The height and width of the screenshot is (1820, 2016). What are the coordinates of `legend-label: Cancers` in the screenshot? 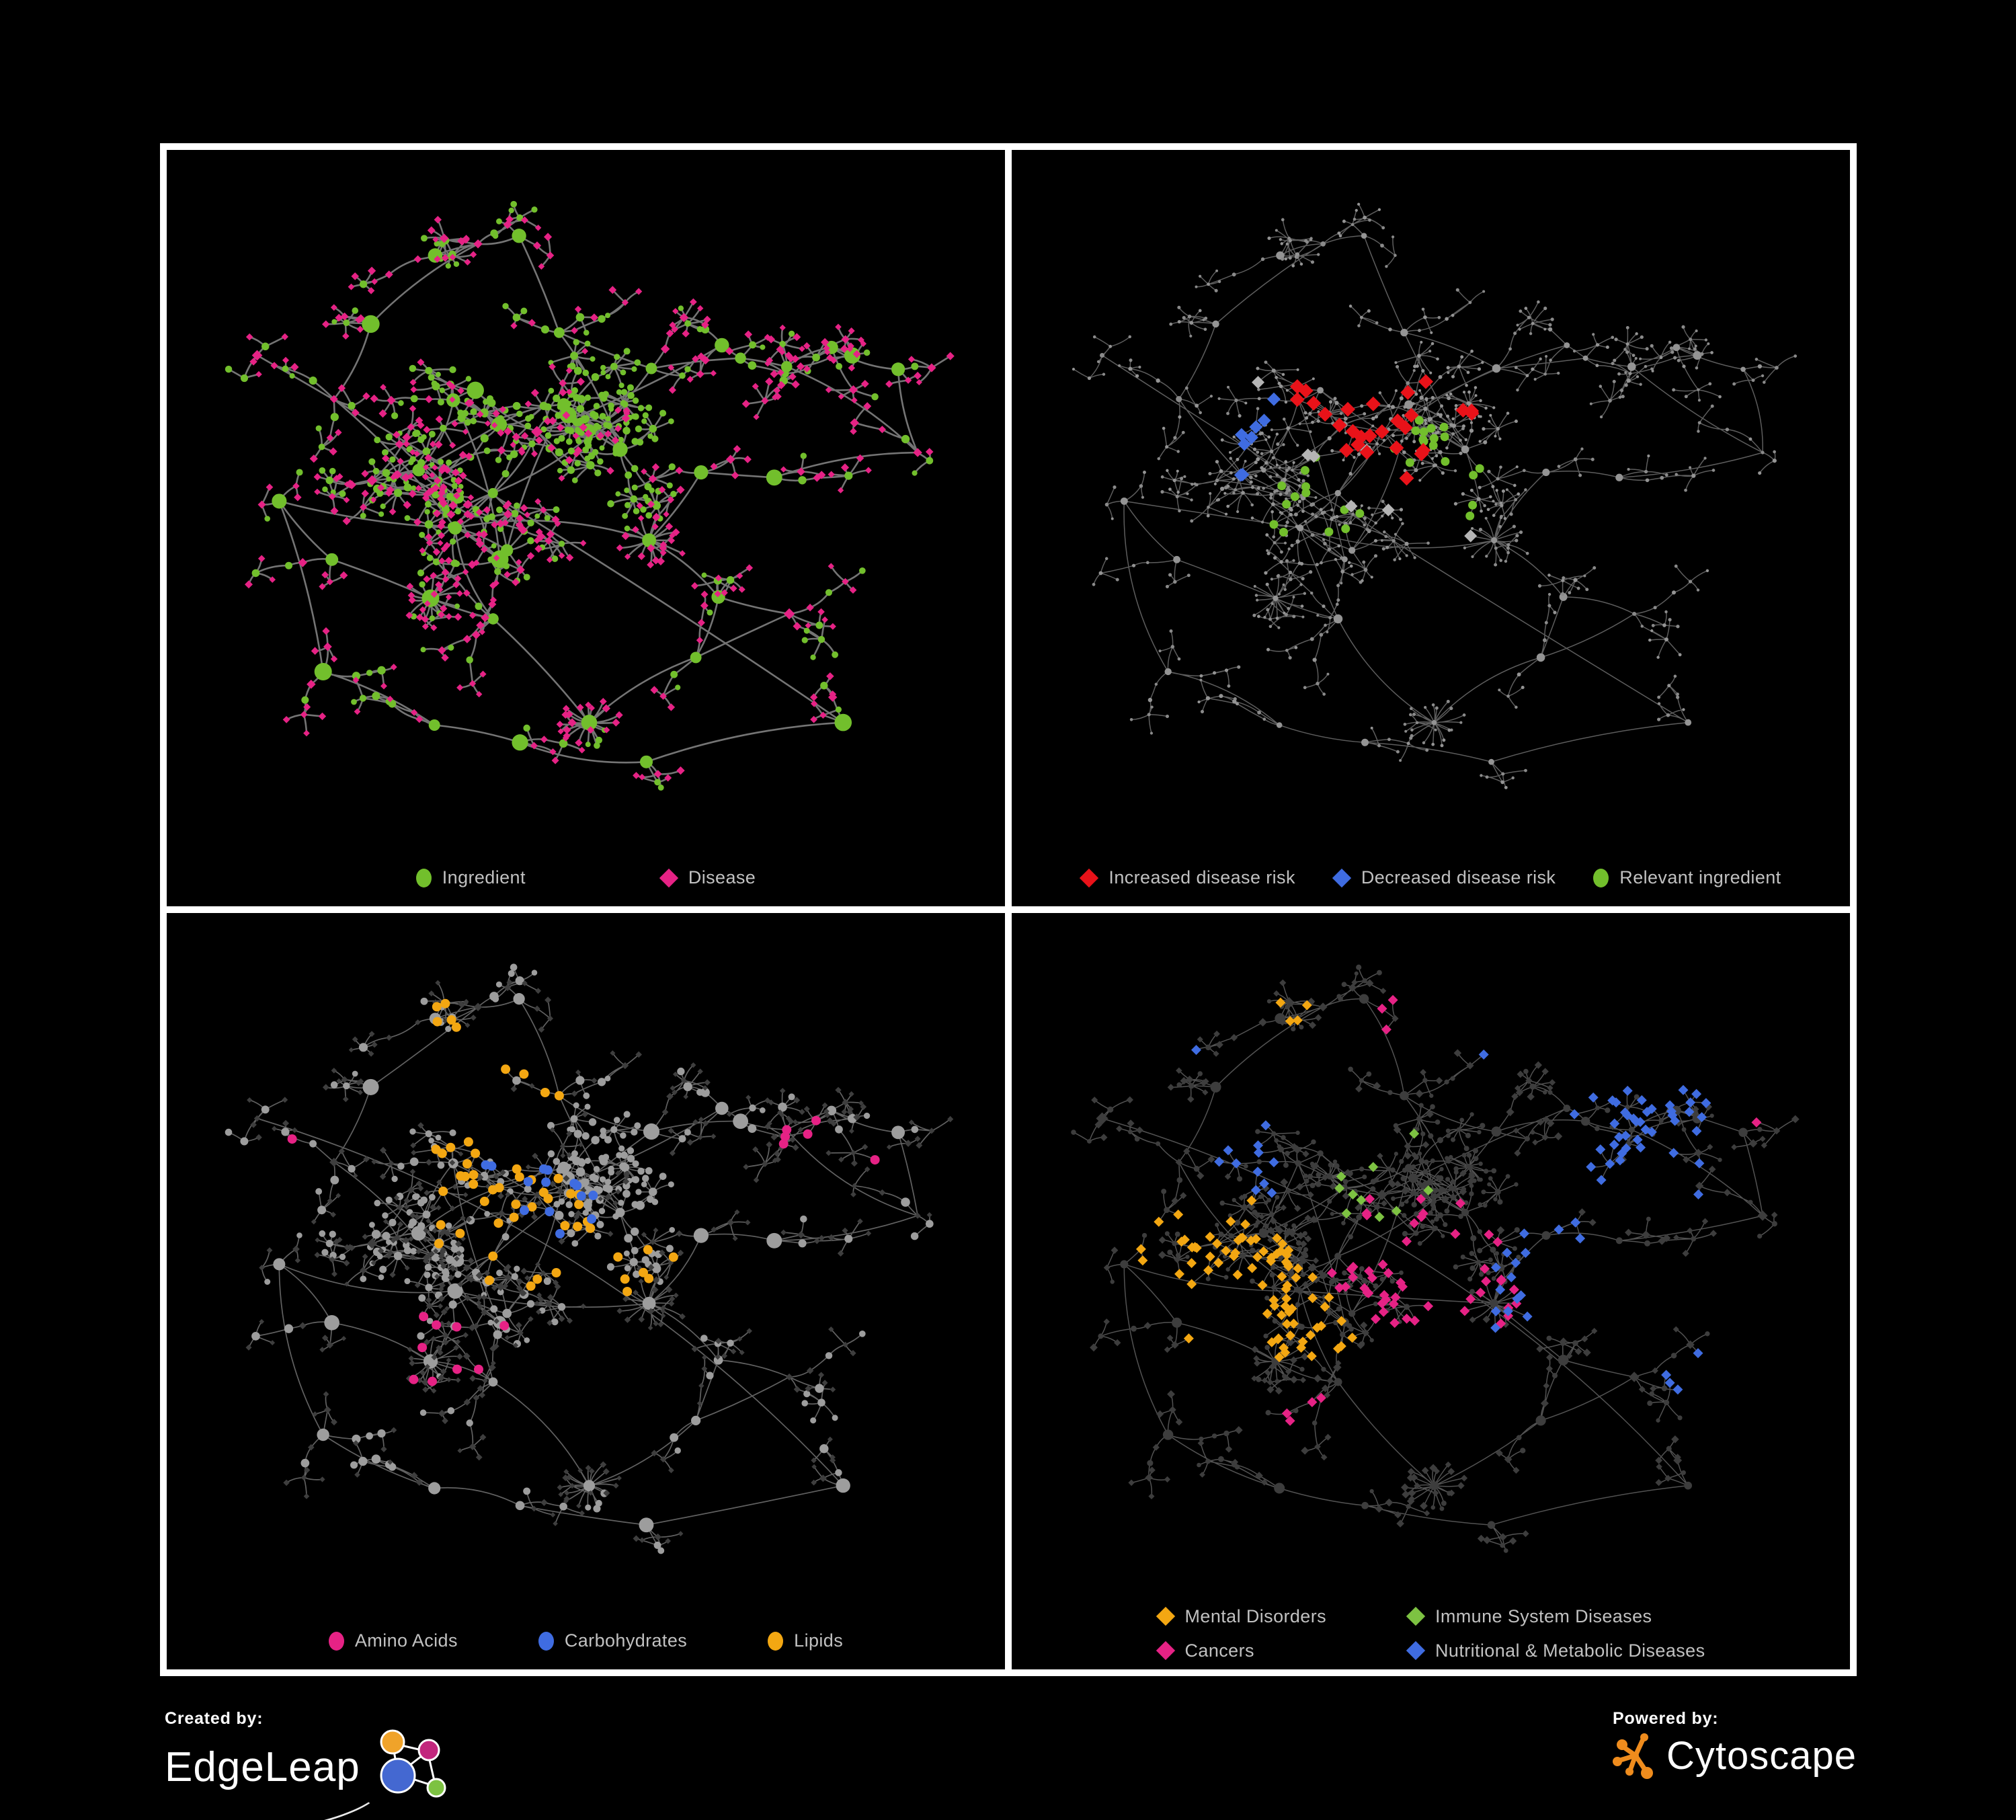 It's located at (1219, 1650).